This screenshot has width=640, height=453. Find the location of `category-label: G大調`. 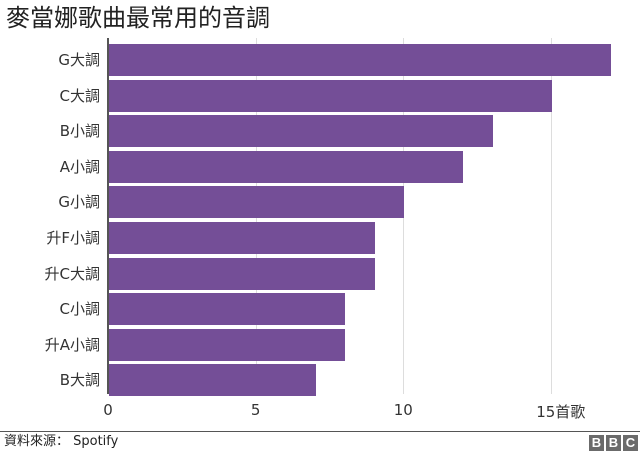

category-label: G大調 is located at coordinates (79, 60).